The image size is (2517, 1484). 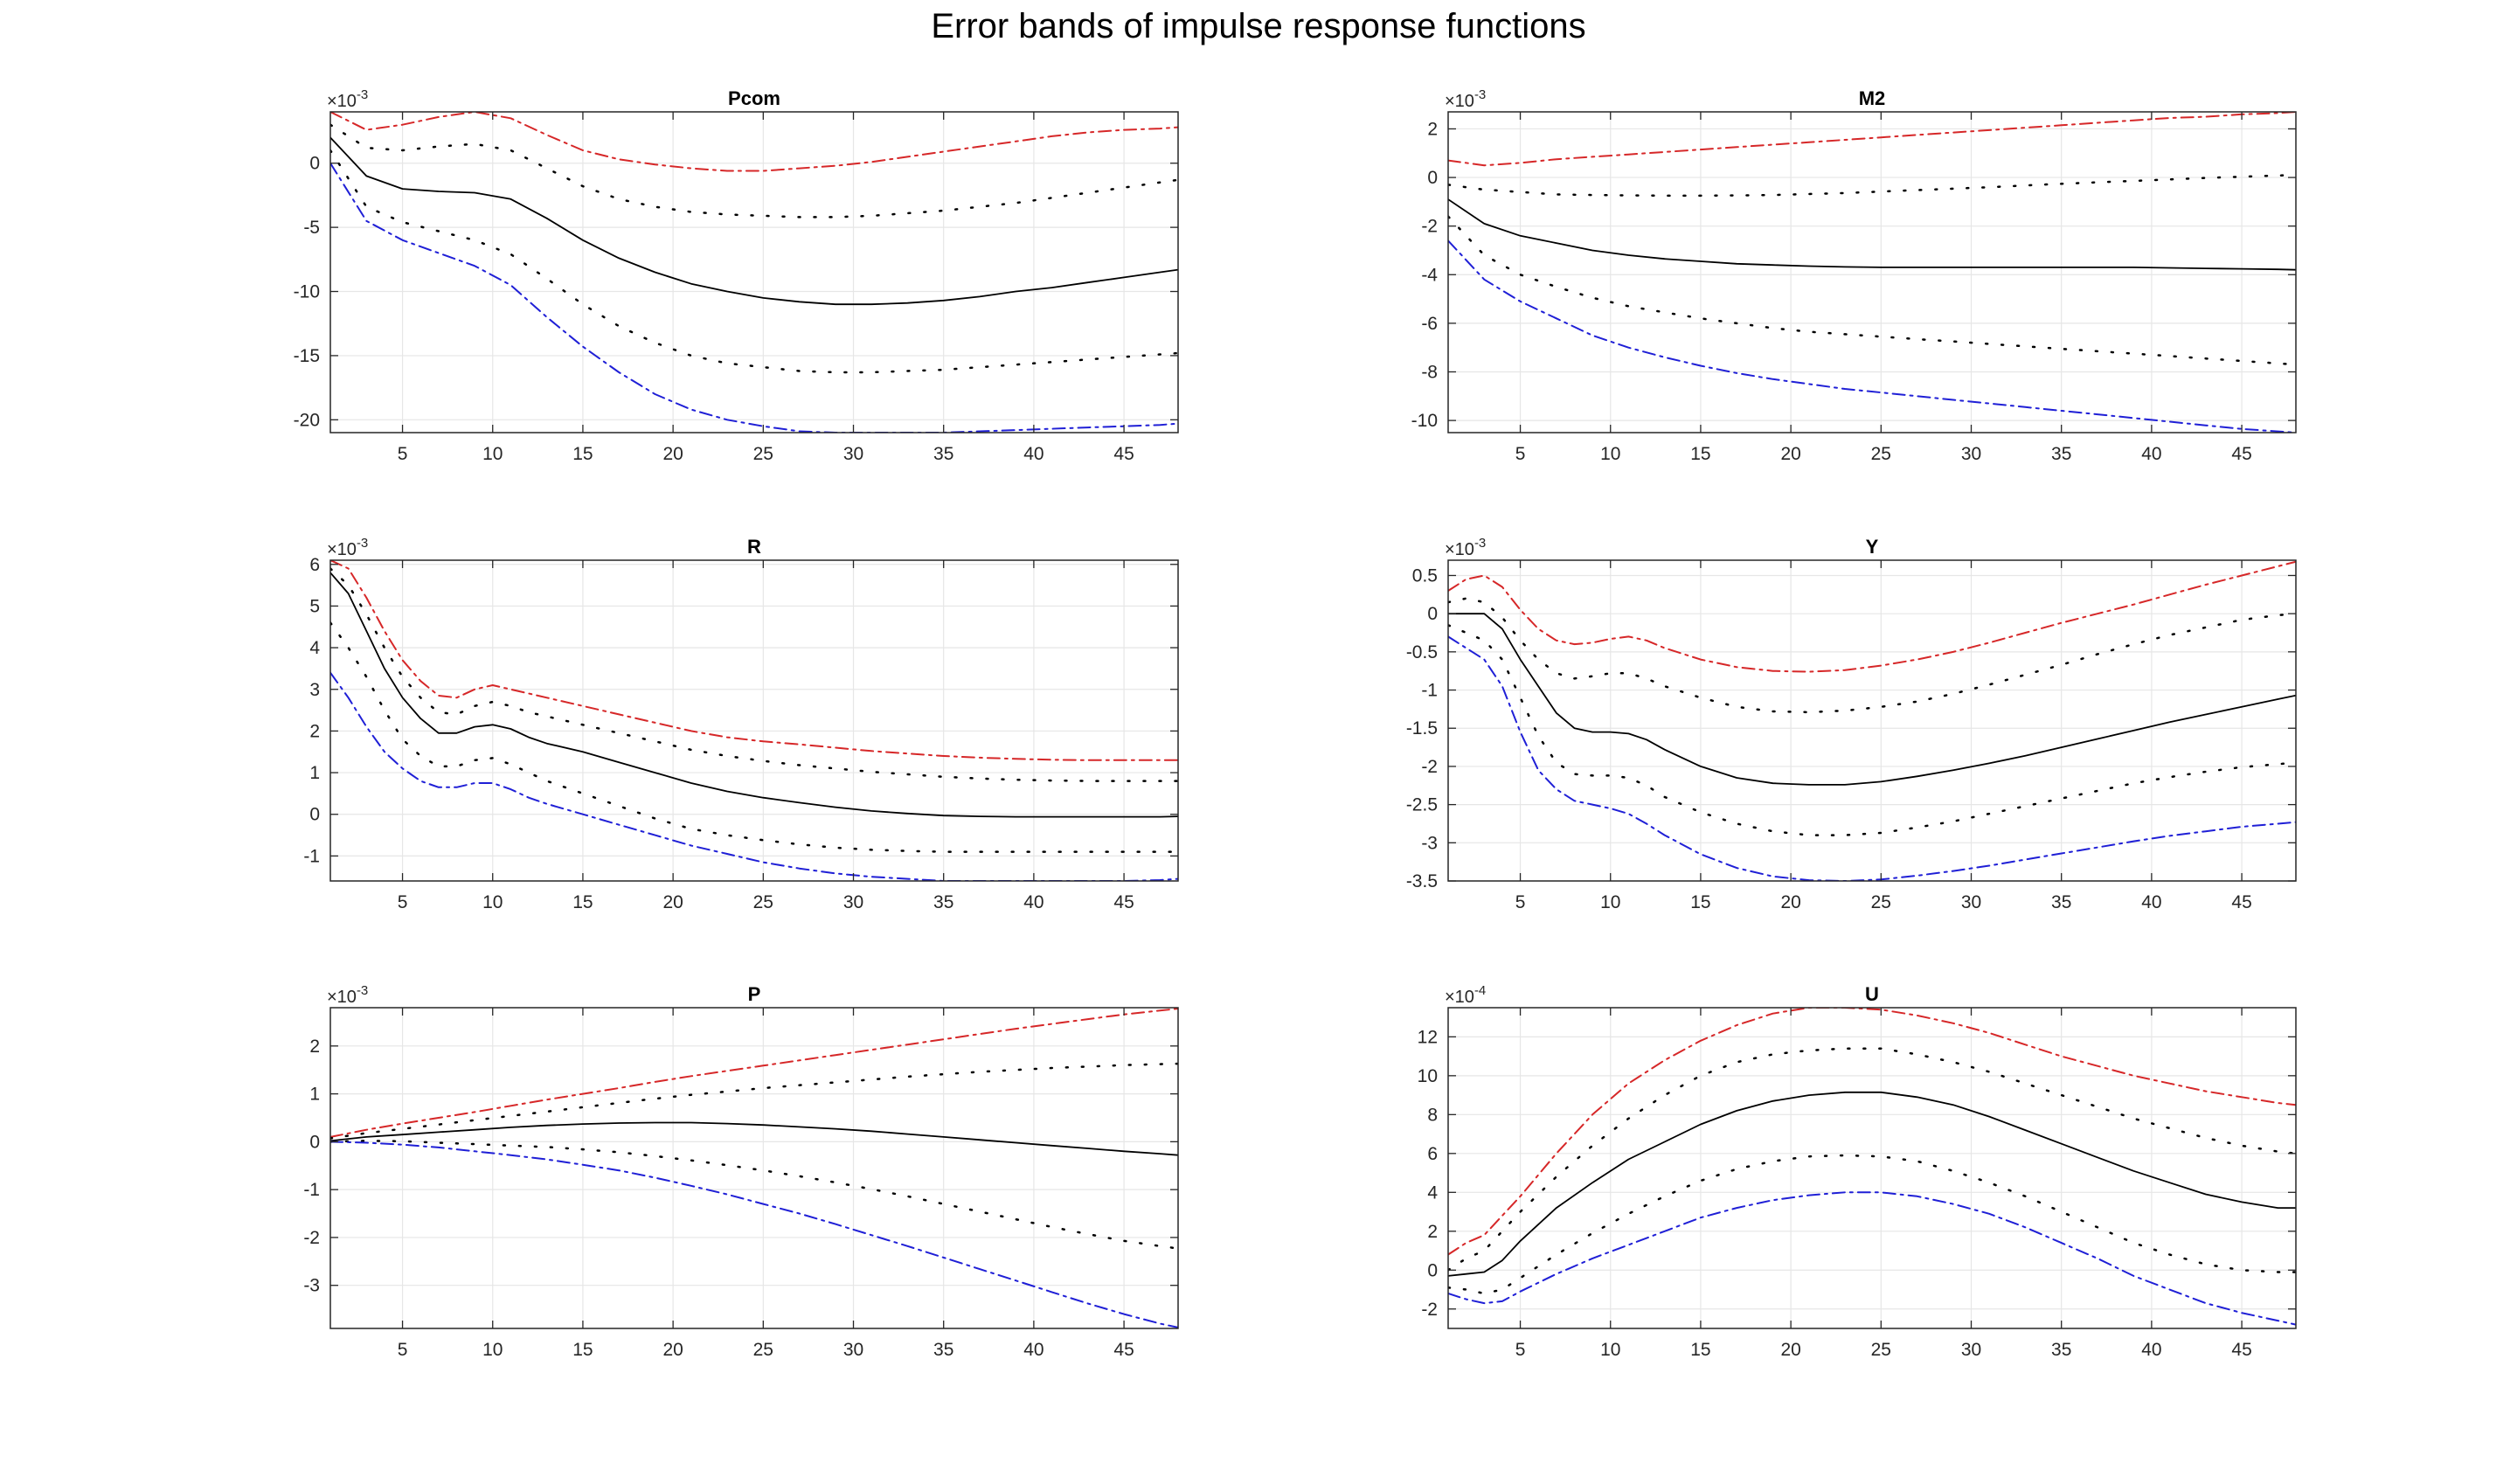 What do you see at coordinates (307, 356) in the screenshot?
I see `y-tick-label: -15` at bounding box center [307, 356].